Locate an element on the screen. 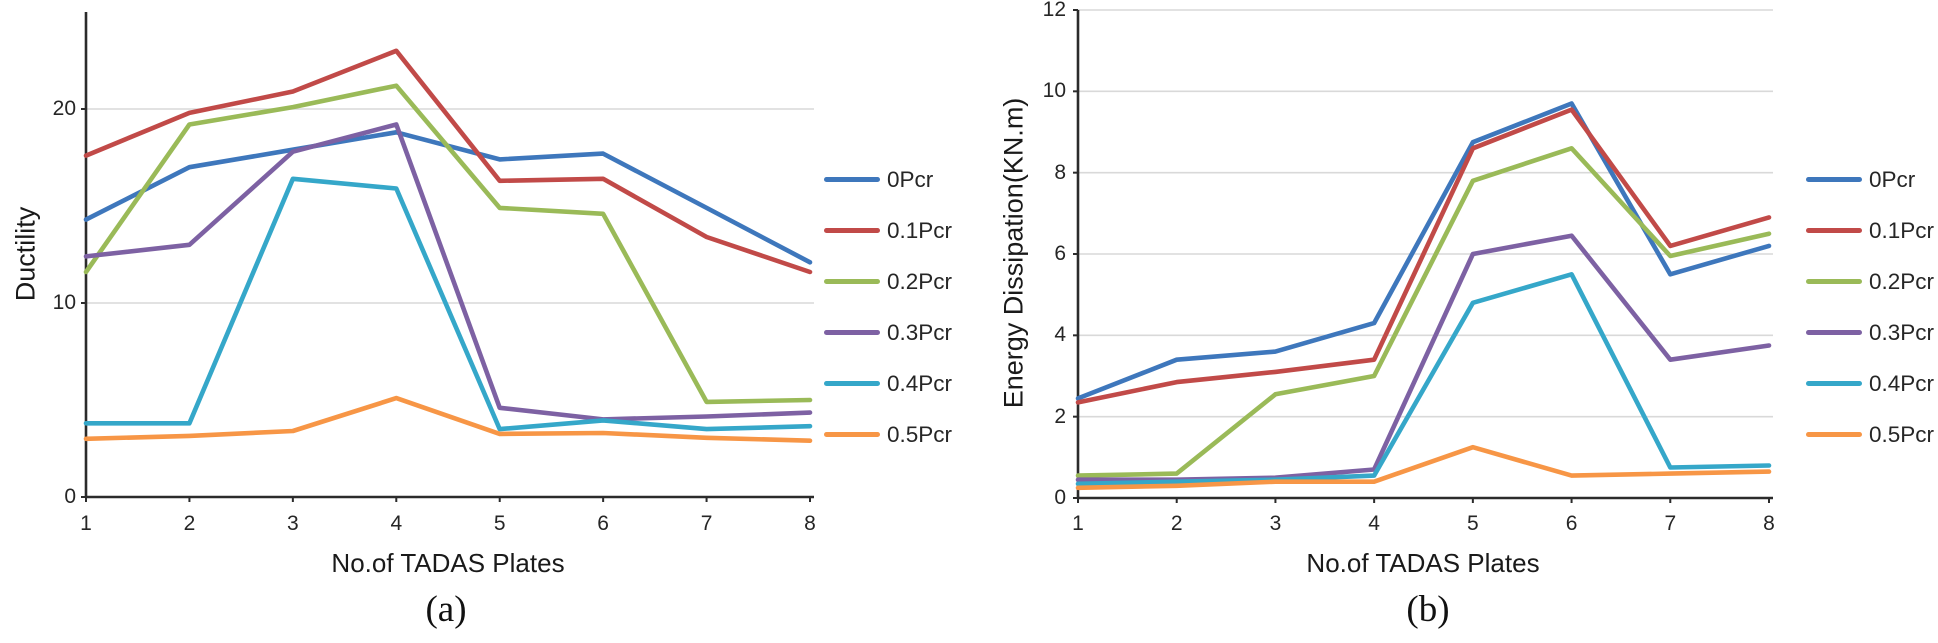  legend-a: 0Pcr 0.1Pcr 0.2Pcr 0.3Pcr 0.4Pcr 0.5Pcr is located at coordinates (888, 307).